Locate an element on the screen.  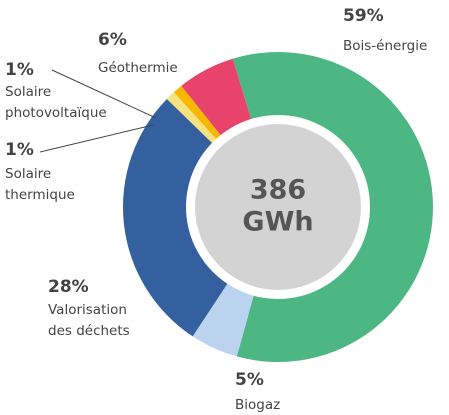
legend-label: Solaire thermique is located at coordinates (40, 184).